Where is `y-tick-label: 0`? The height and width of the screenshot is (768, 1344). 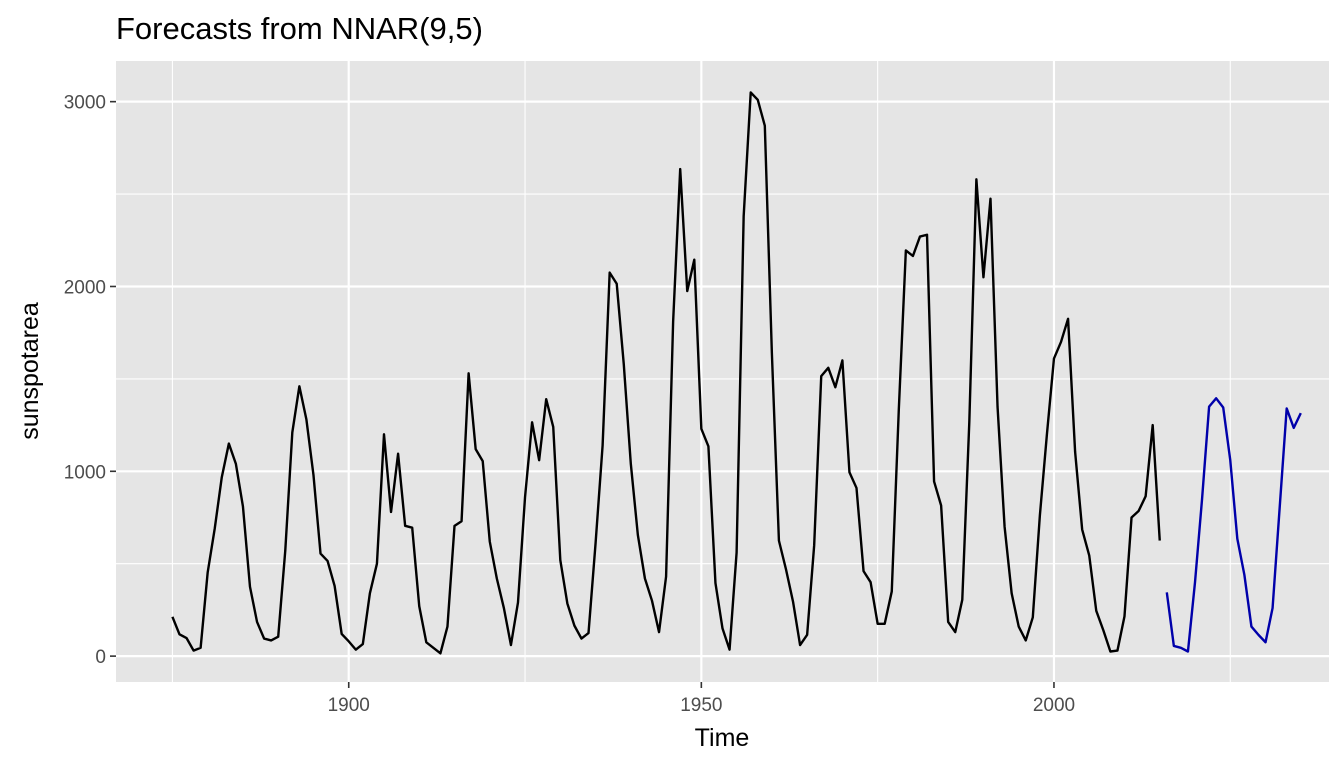
y-tick-label: 0 is located at coordinates (100, 657).